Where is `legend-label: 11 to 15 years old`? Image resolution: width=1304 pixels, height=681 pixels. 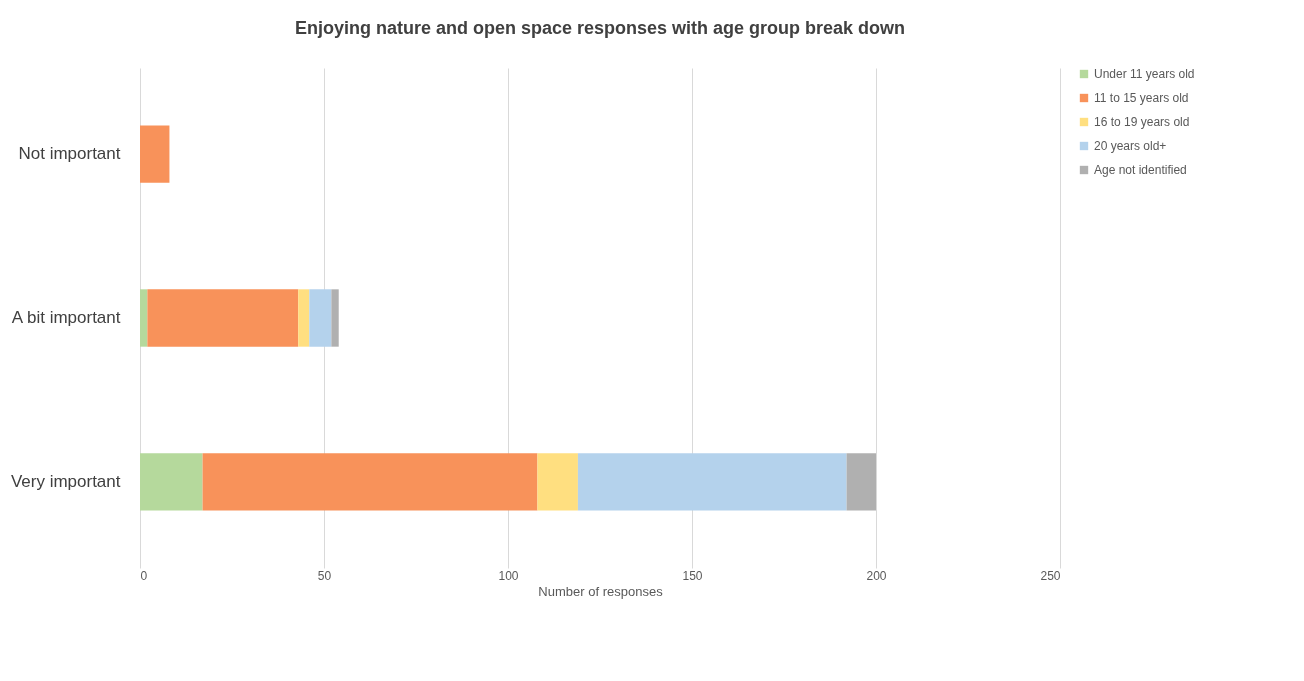
legend-label: 11 to 15 years old is located at coordinates (1141, 98).